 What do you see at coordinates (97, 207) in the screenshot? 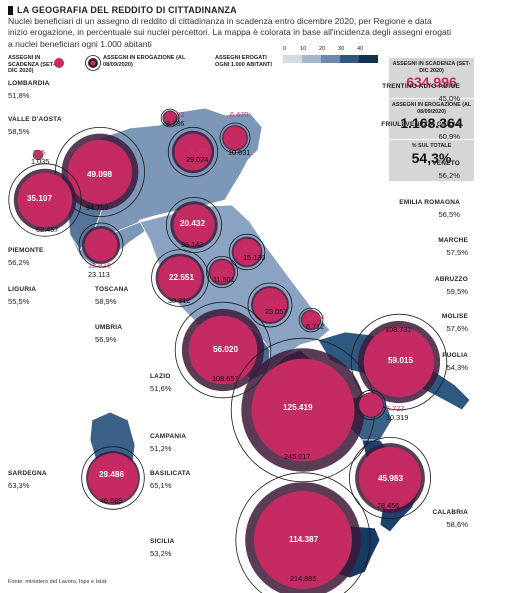
I see `value-erogazione-lombardia: 94.760` at bounding box center [97, 207].